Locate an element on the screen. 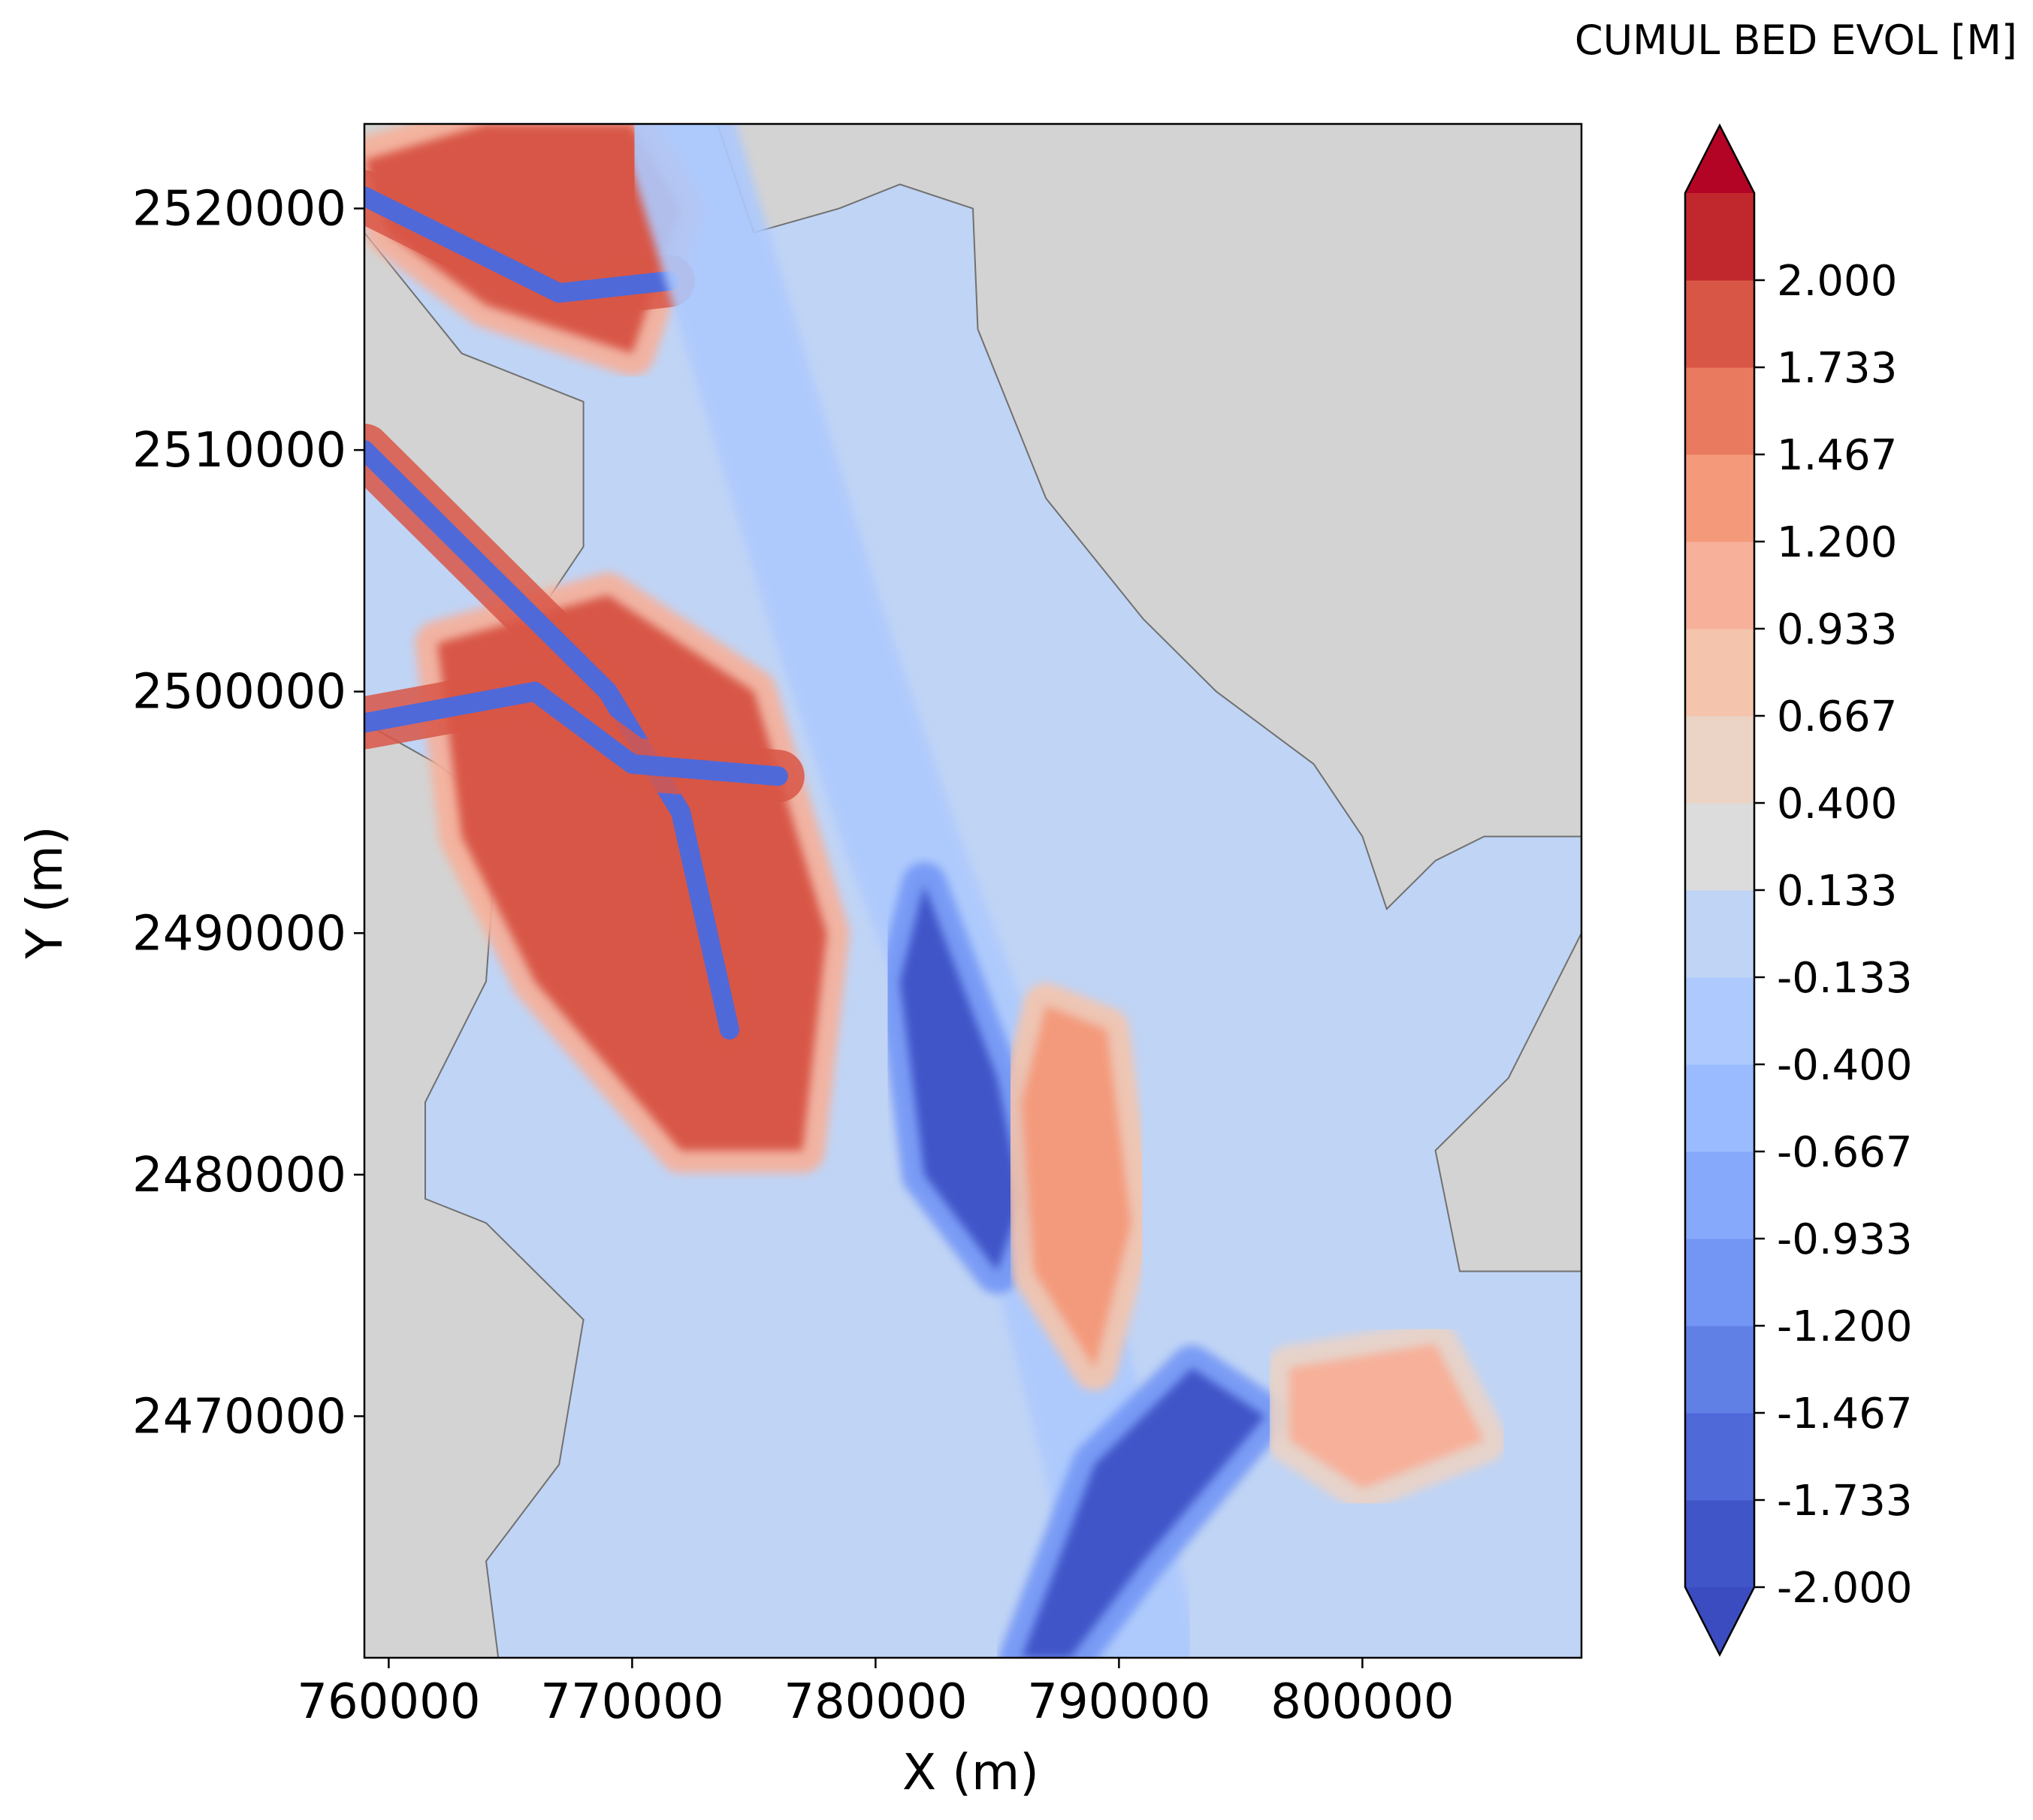  map-feature-navigation-channel-cut is located at coordinates (551, 740).